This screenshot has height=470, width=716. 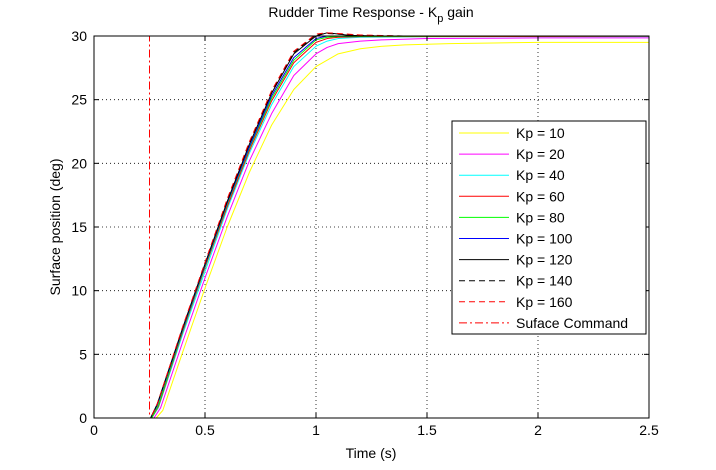 What do you see at coordinates (540, 196) in the screenshot?
I see `legend-label: Kp = 60` at bounding box center [540, 196].